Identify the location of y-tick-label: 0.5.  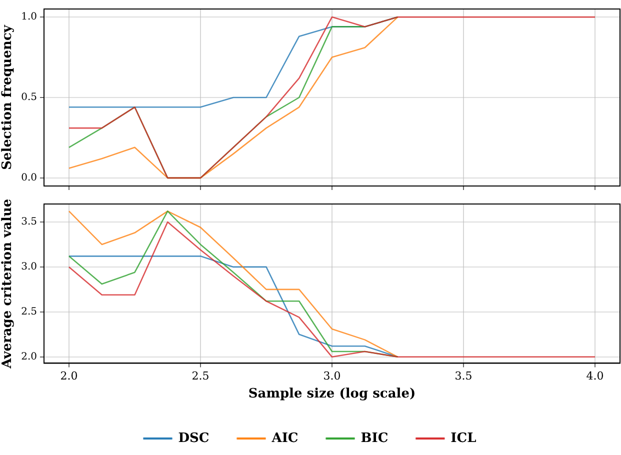
(29, 98).